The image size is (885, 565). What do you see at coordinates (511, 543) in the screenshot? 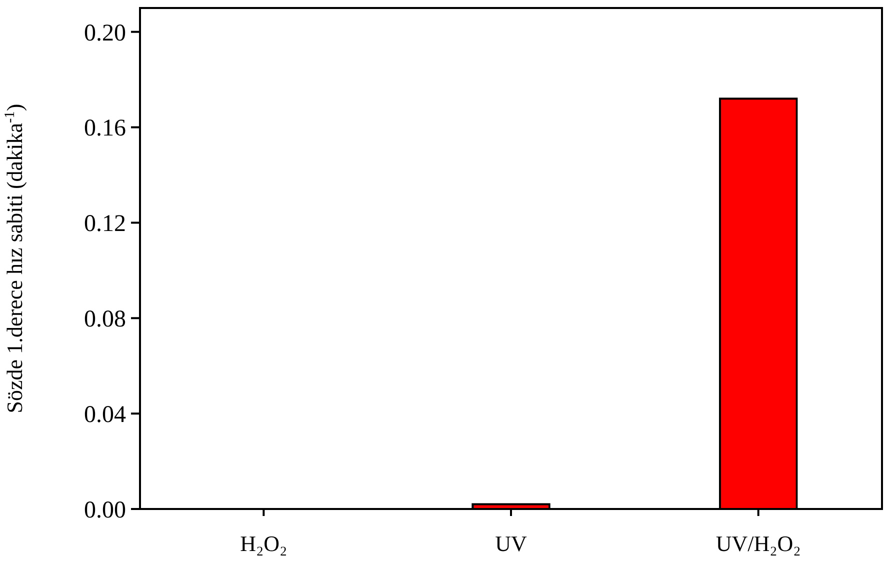
I see `x-tick-label: UV` at bounding box center [511, 543].